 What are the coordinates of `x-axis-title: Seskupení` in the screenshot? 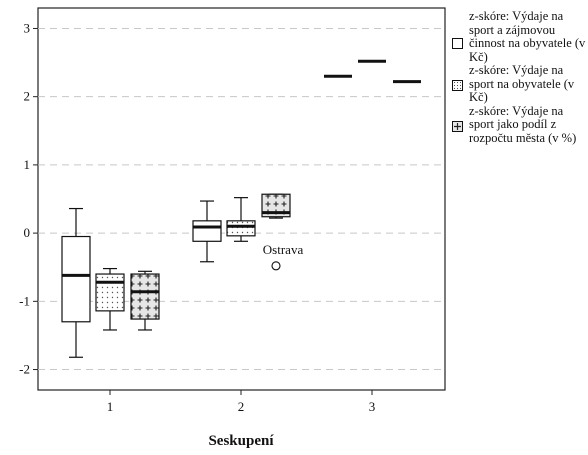 It's located at (241, 441).